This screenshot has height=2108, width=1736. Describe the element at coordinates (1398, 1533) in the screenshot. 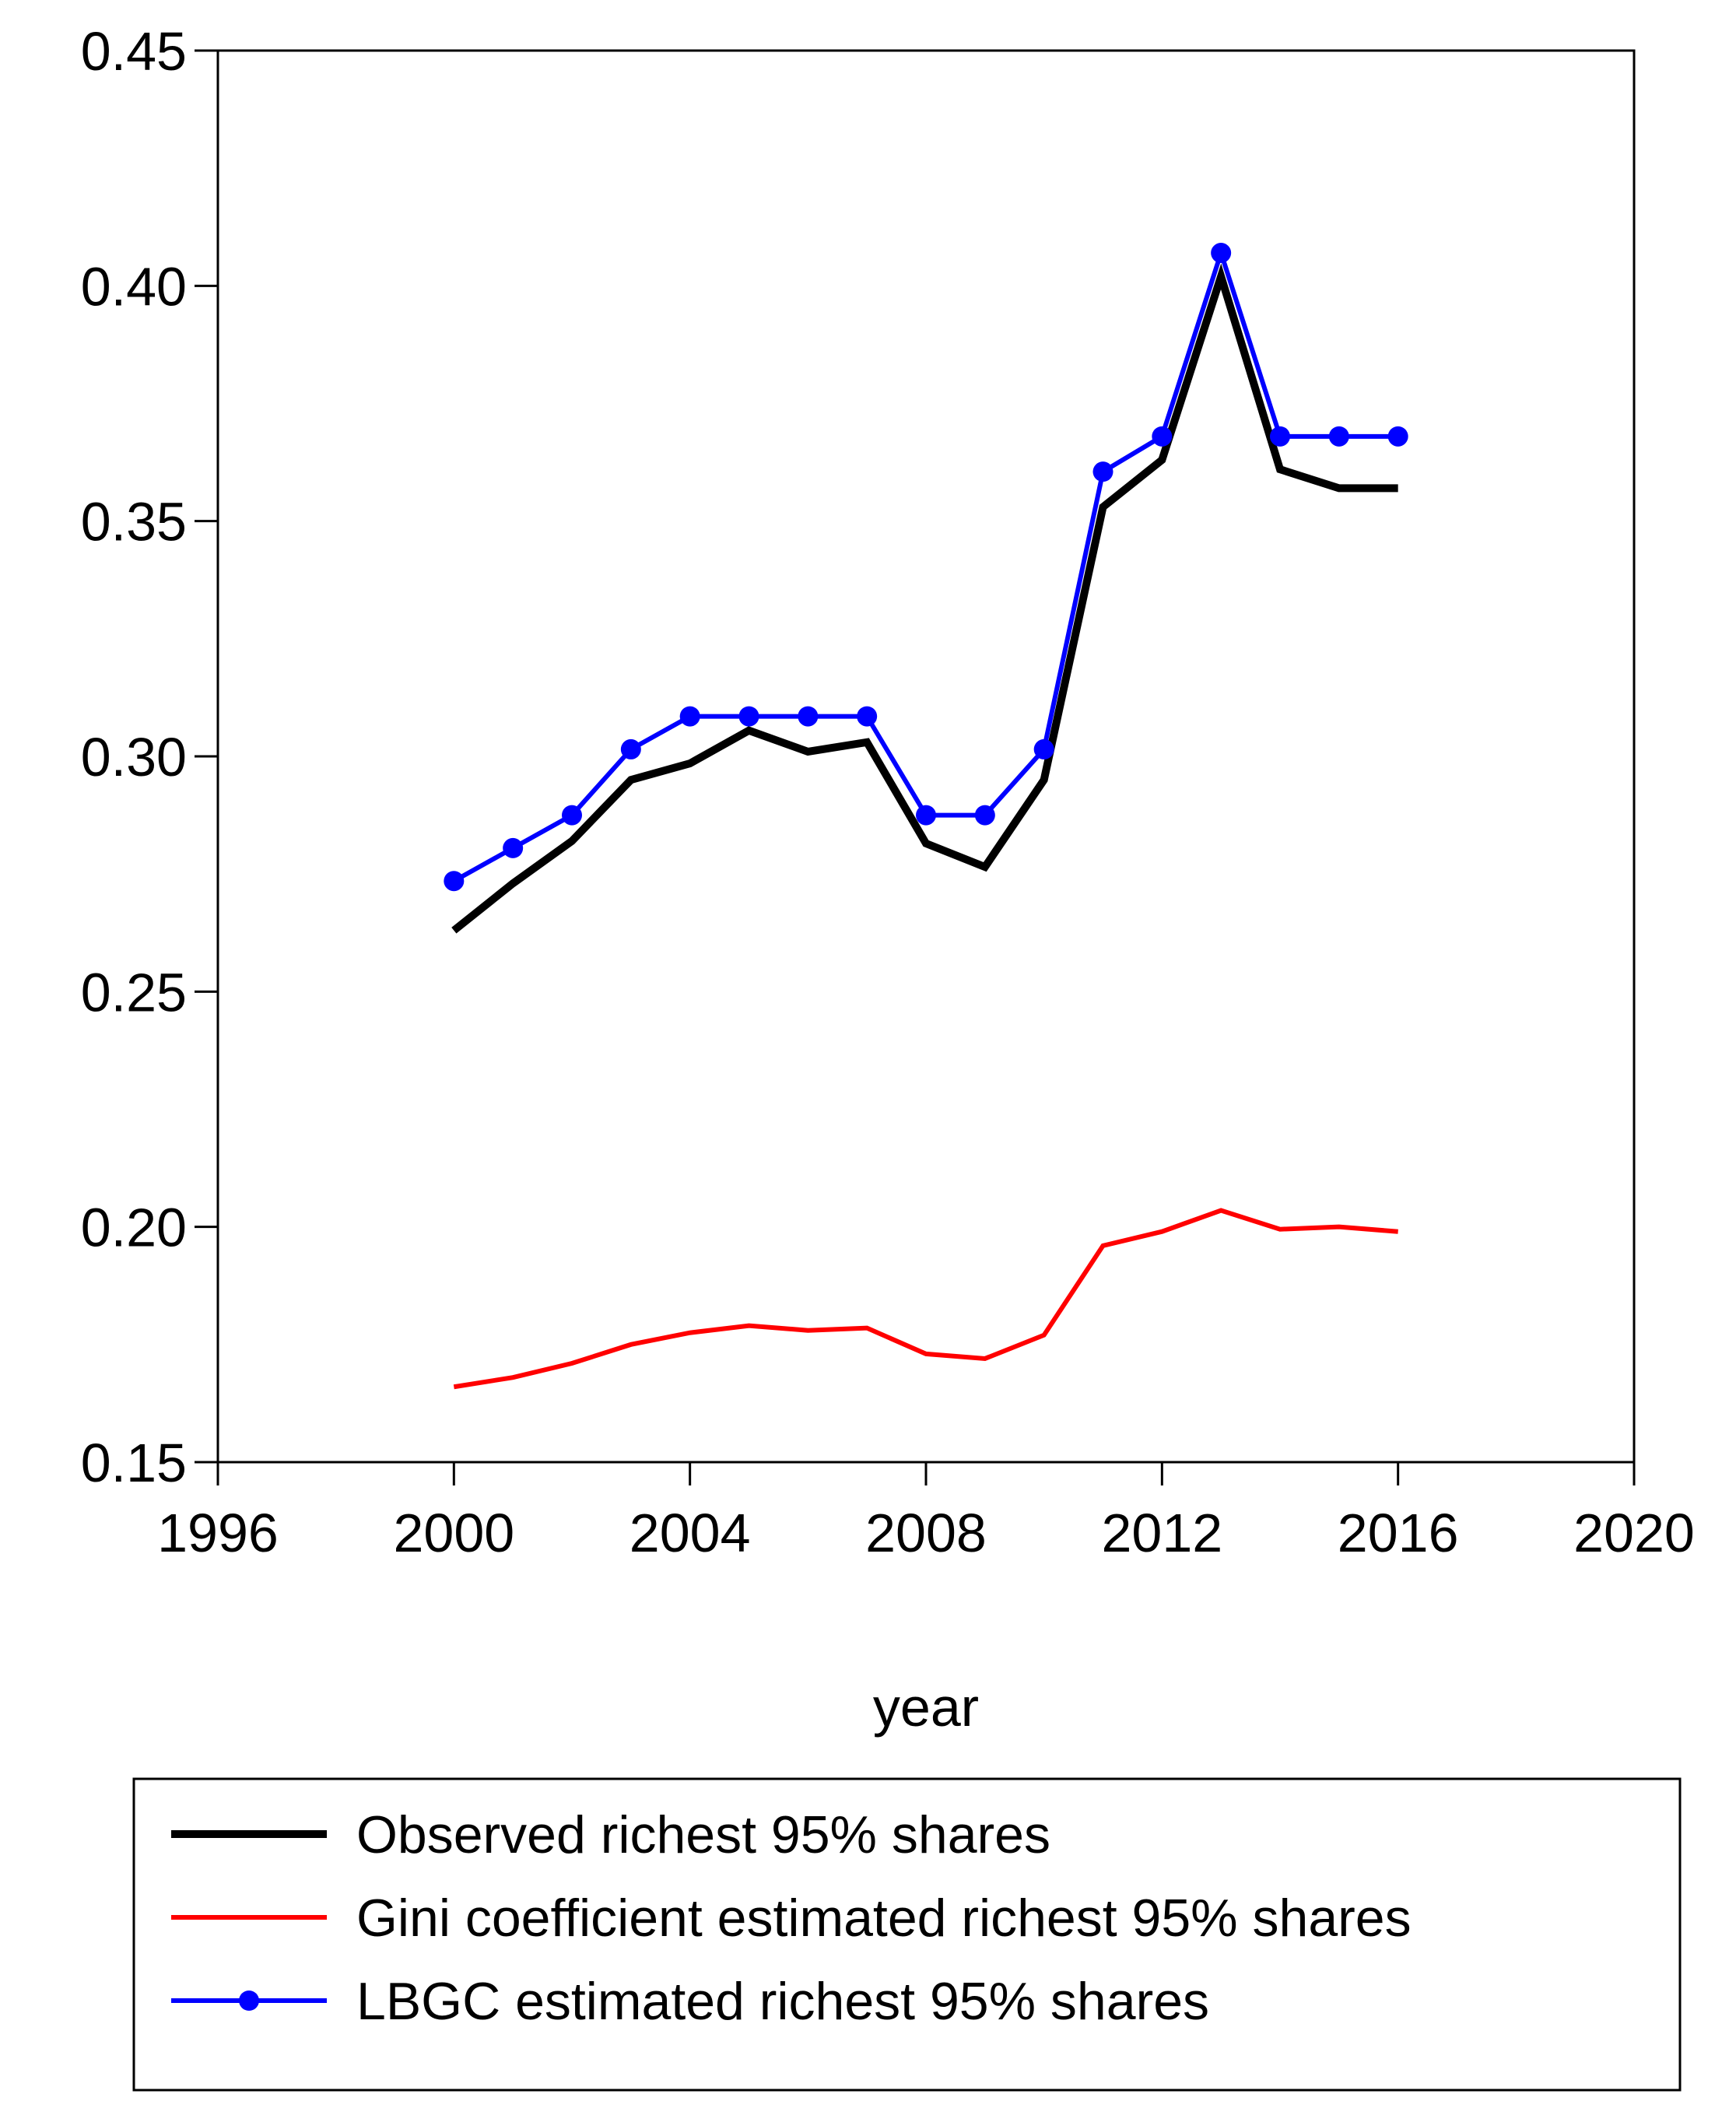

I see `x-tick-label: 2016` at that location.